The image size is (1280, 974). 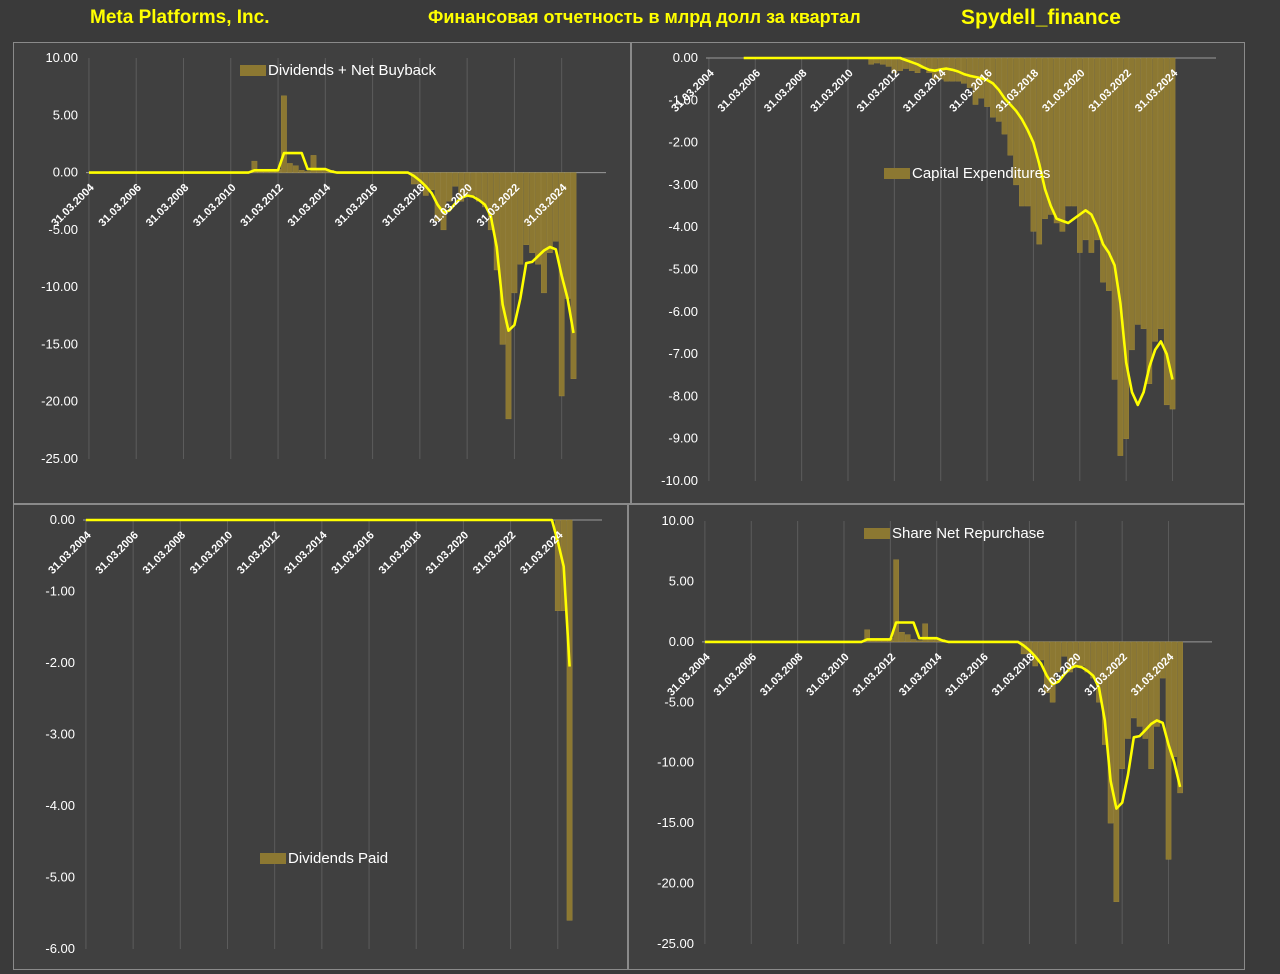 I want to click on x-tick-label: 31.03.2006, so click(x=739, y=90).